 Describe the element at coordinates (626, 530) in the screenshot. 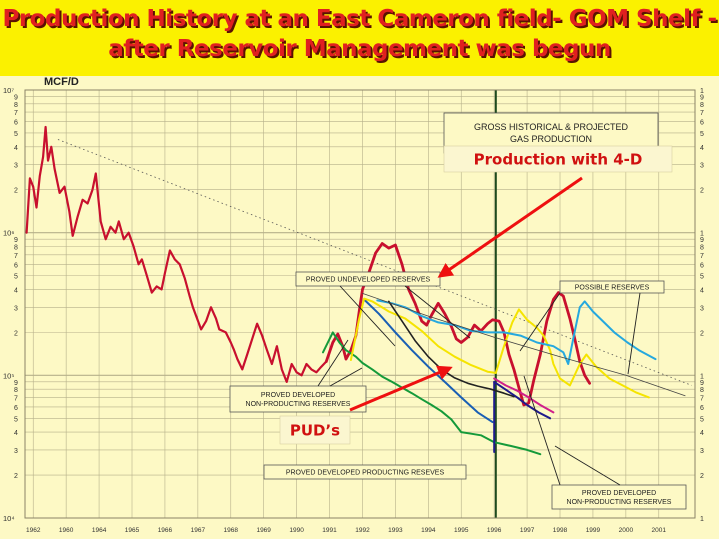

I see `x-tick-label: 2000` at that location.